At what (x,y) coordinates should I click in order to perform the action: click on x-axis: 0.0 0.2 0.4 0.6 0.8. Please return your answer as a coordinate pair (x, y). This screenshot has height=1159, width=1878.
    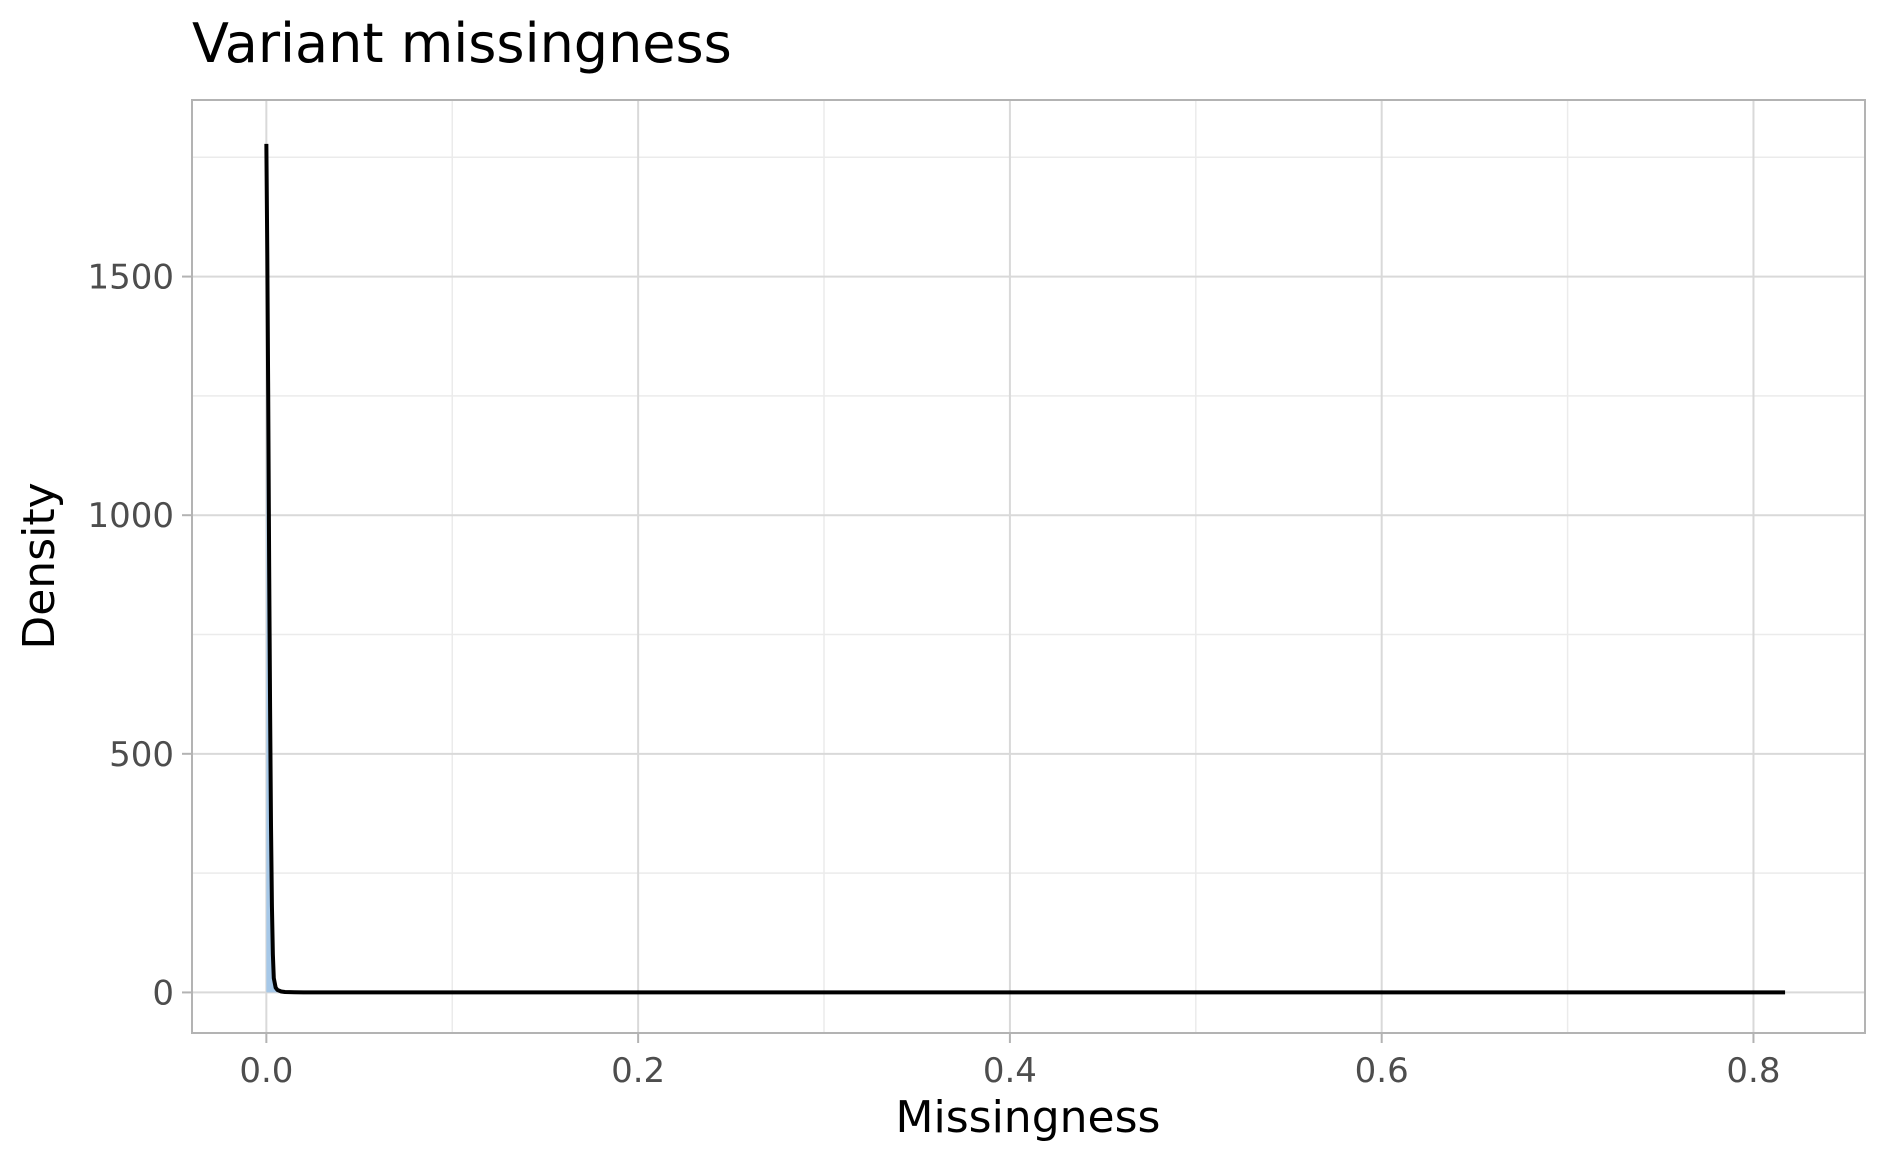
    Looking at the image, I should click on (1010, 1062).